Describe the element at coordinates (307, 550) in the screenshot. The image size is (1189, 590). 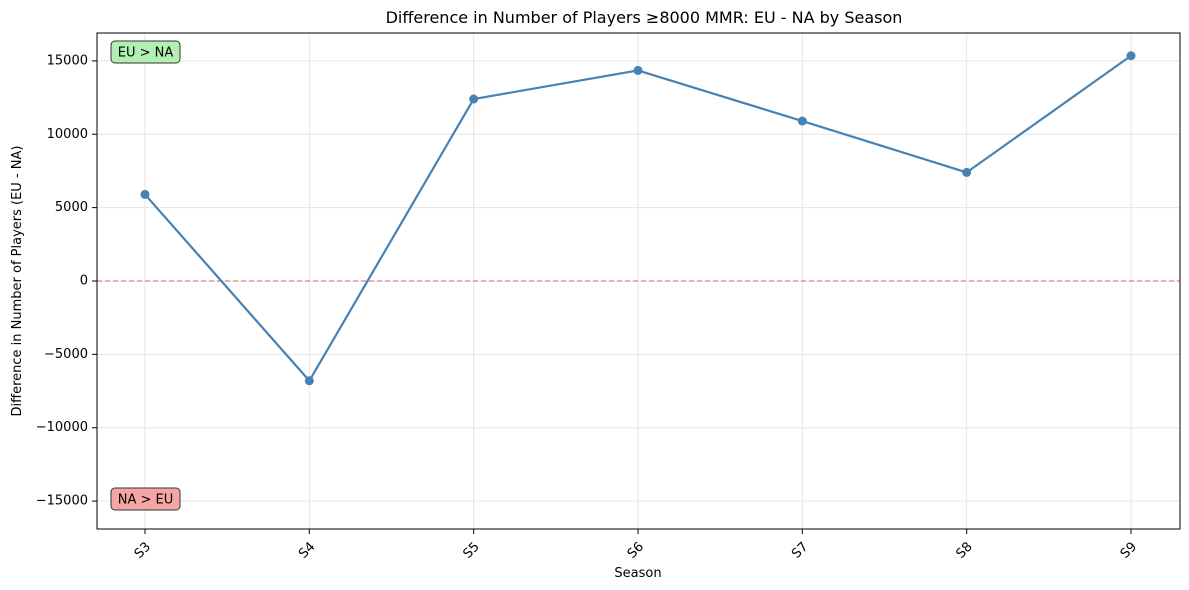
I see `x-tick-label: S4` at that location.